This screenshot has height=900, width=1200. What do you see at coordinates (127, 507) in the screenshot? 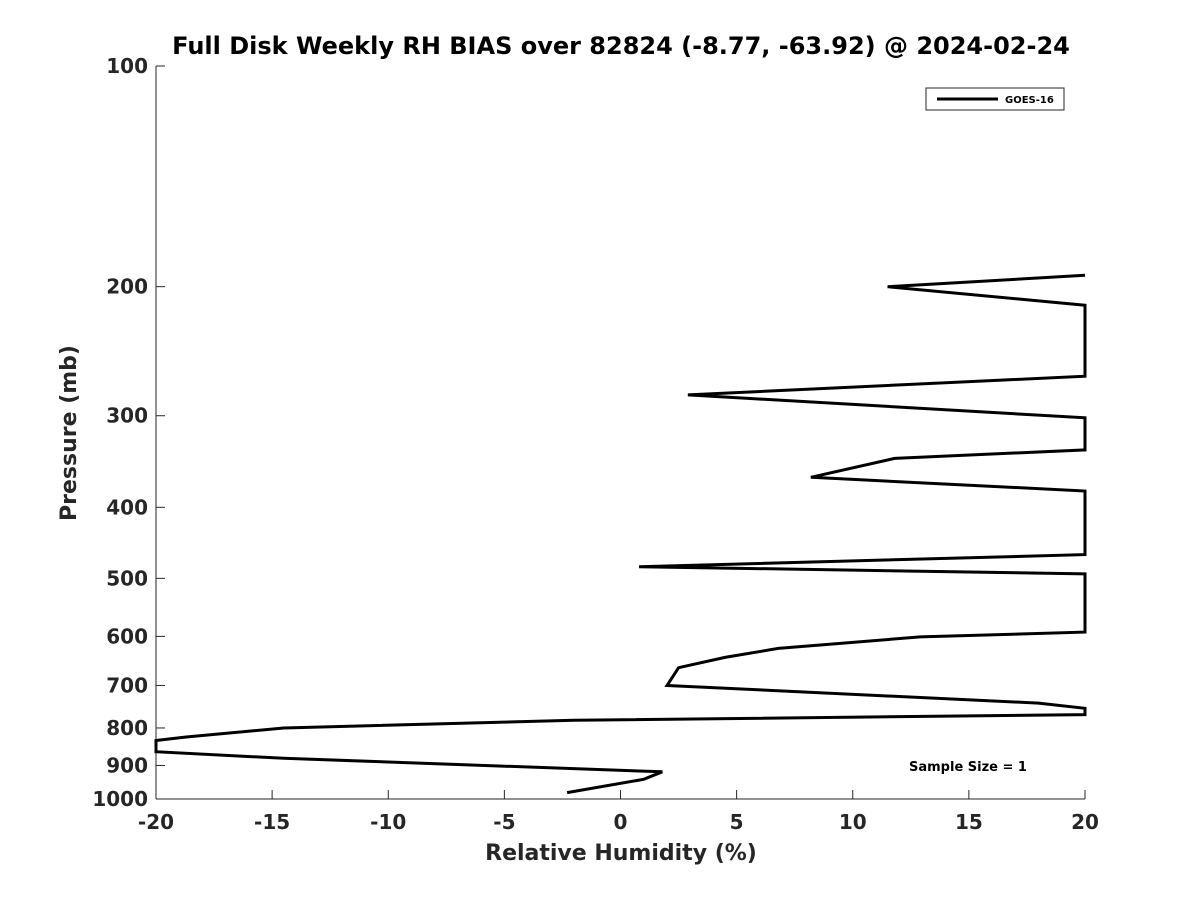
I see `y-tick-label: 400` at bounding box center [127, 507].